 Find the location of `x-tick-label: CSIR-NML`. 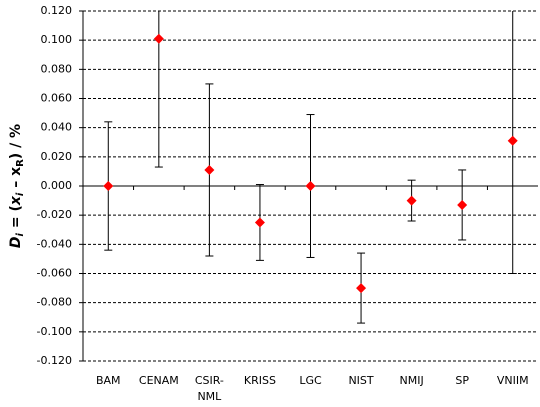

x-tick-label: CSIR-NML is located at coordinates (209, 388).